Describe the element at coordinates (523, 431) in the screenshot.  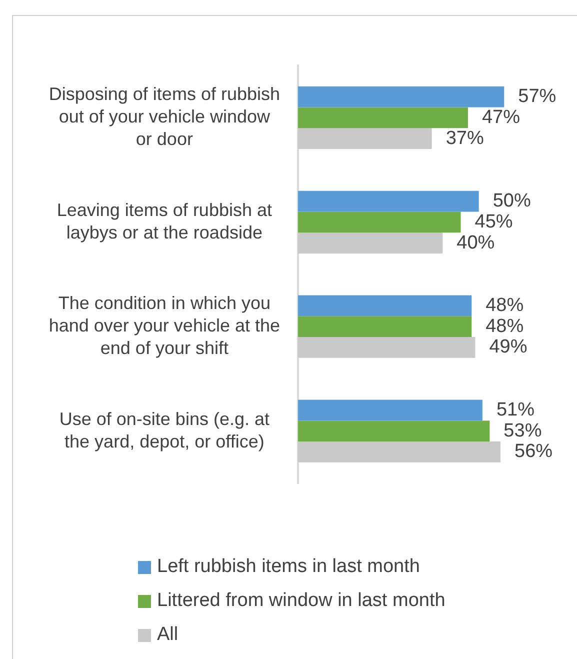
I see `data-label: 53%` at that location.